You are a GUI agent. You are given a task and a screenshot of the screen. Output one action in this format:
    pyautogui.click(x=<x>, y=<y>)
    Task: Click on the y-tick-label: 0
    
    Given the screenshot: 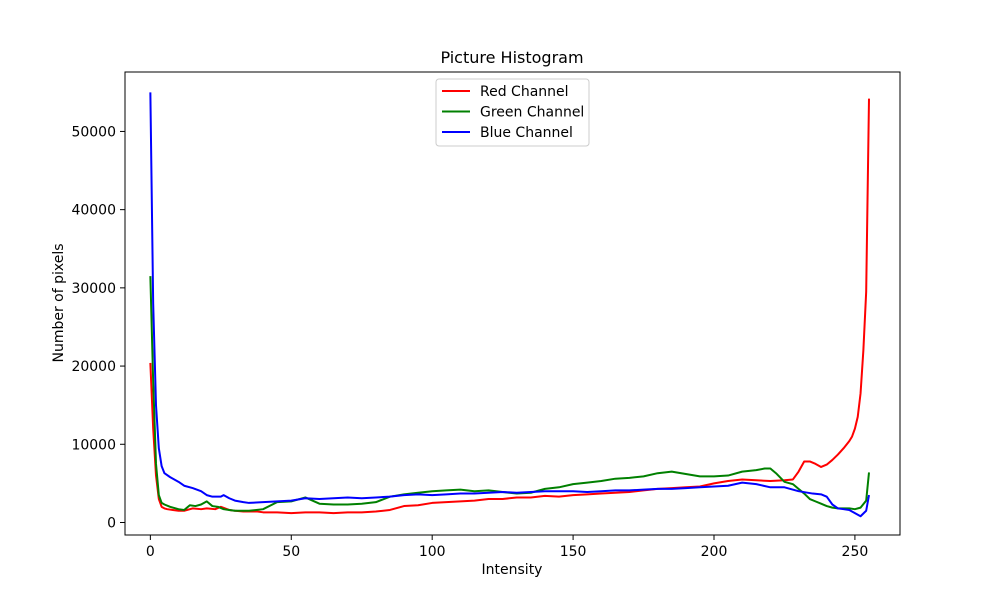 What is the action you would take?
    pyautogui.click(x=111, y=523)
    